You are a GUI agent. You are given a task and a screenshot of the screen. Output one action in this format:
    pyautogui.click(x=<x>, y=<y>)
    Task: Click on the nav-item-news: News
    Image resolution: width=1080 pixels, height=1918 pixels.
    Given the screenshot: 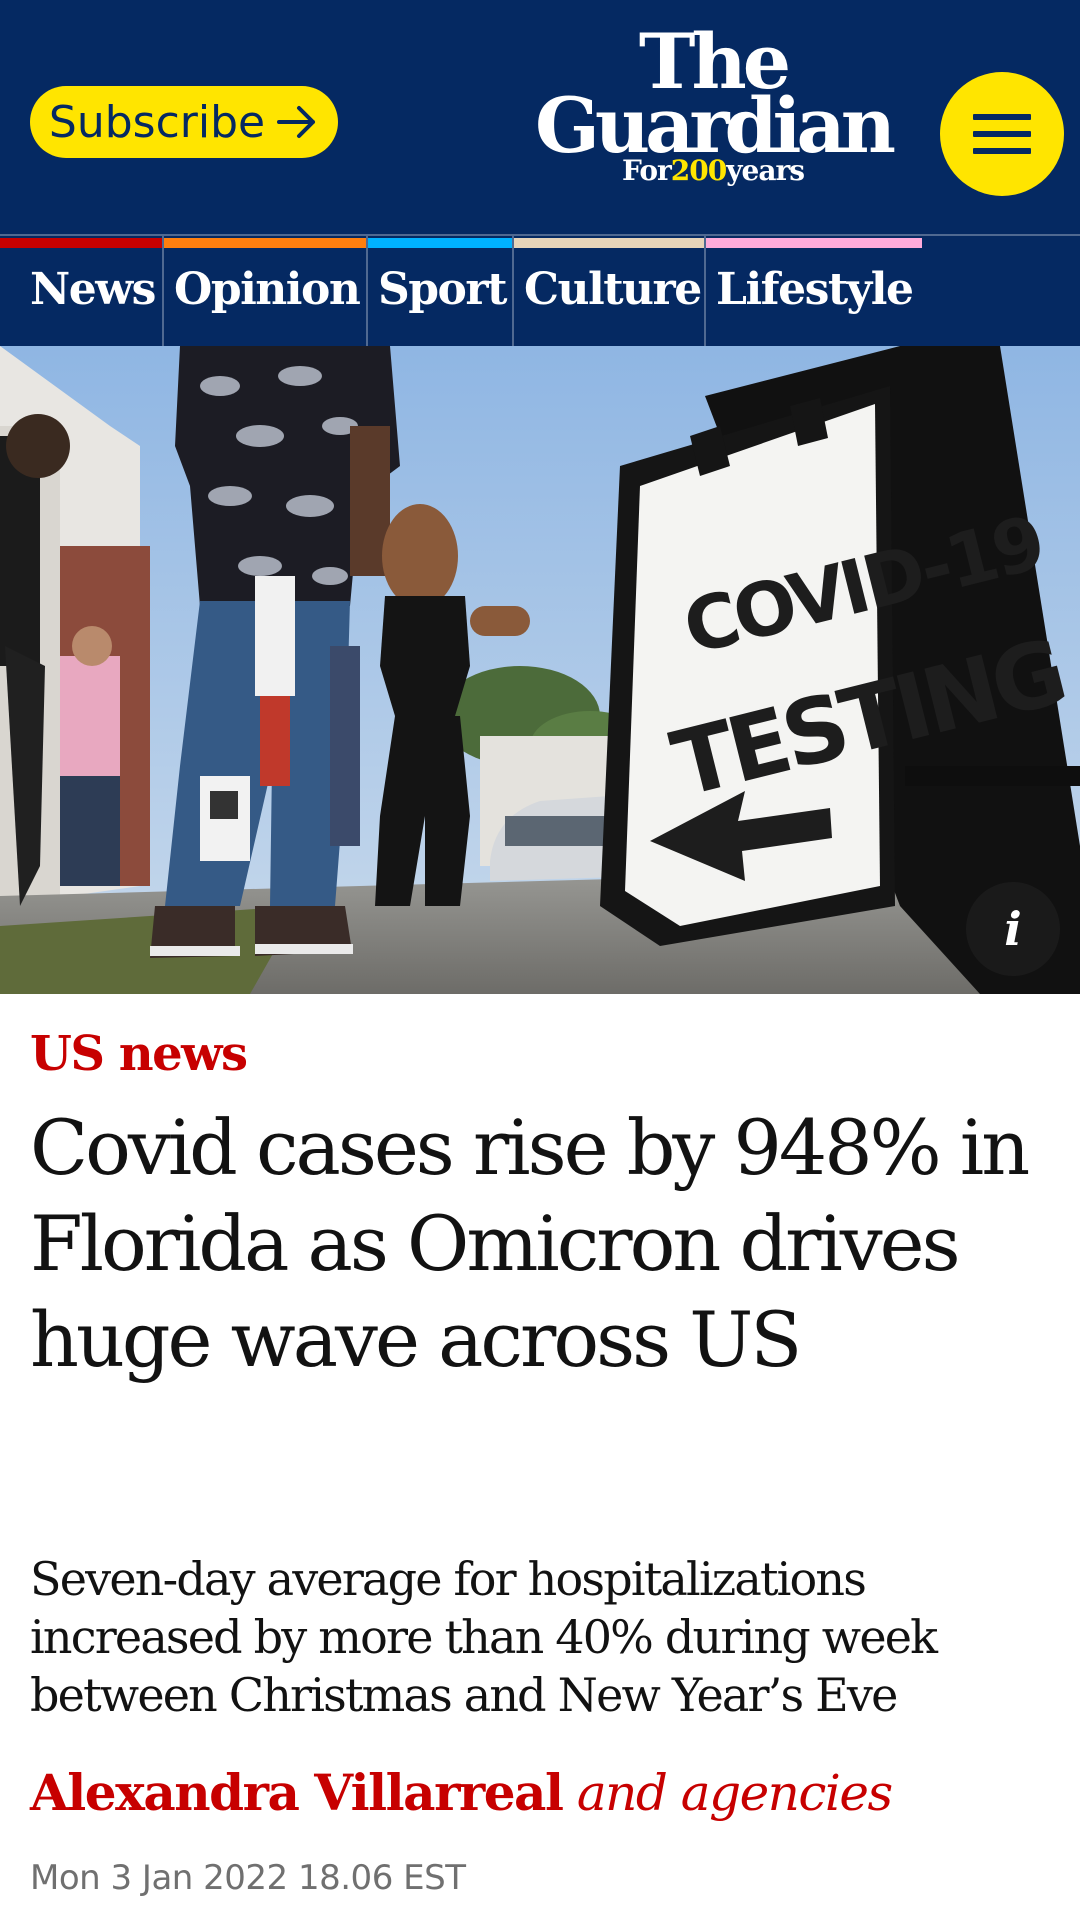 What is the action you would take?
    pyautogui.click(x=81, y=291)
    